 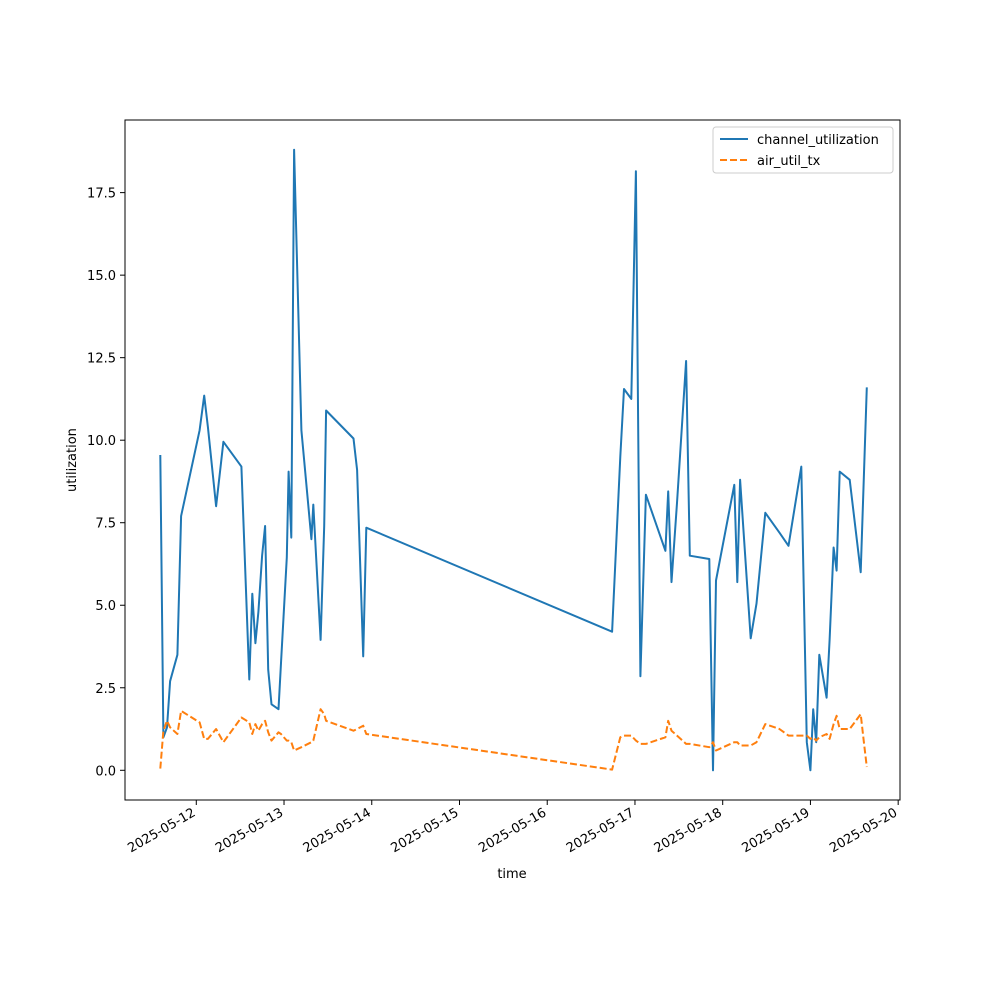 What do you see at coordinates (101, 441) in the screenshot?
I see `y-tick-label: 10.0` at bounding box center [101, 441].